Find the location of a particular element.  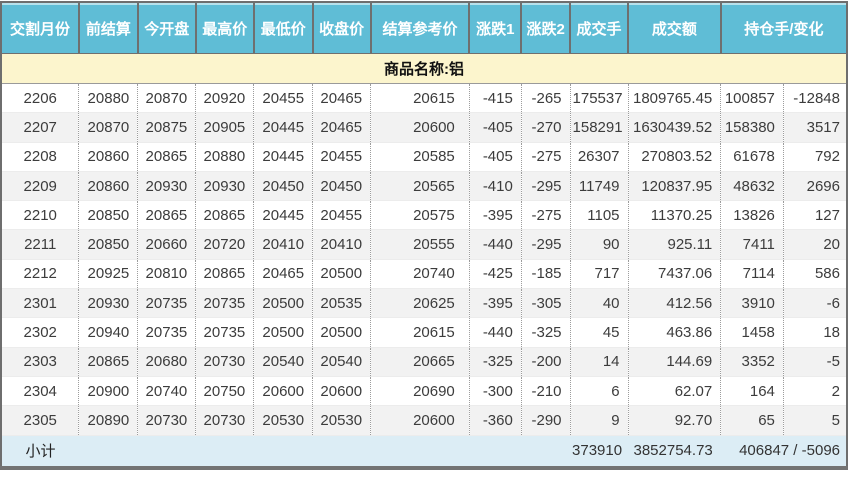

cell-prev-settle: 20940 is located at coordinates (108, 332).